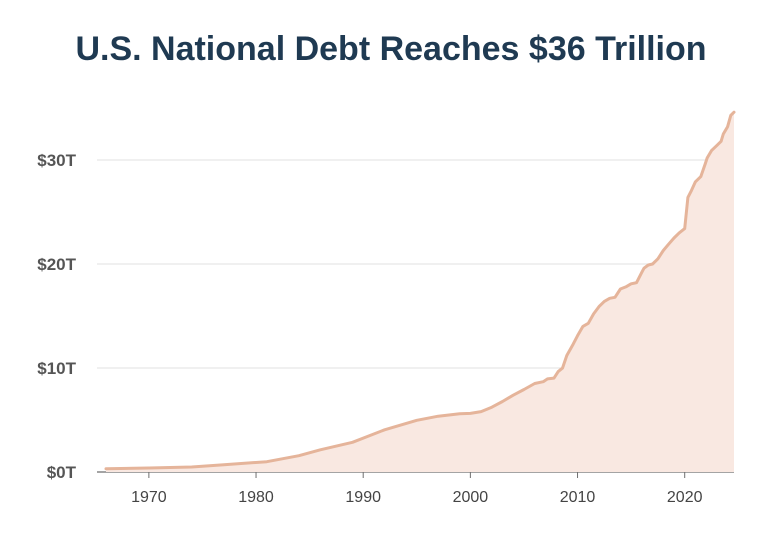 Image resolution: width=782 pixels, height=544 pixels. Describe the element at coordinates (391, 49) in the screenshot. I see `chart-title: U.S. National Debt Reaches $36 Trillion` at that location.